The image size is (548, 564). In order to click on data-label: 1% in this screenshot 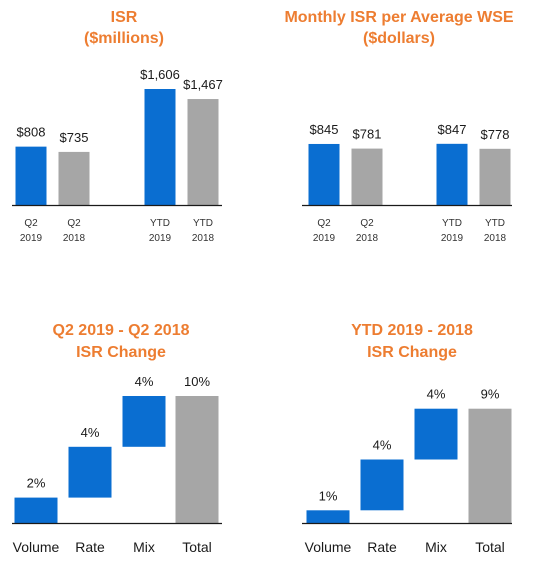, I will do `click(328, 495)`.